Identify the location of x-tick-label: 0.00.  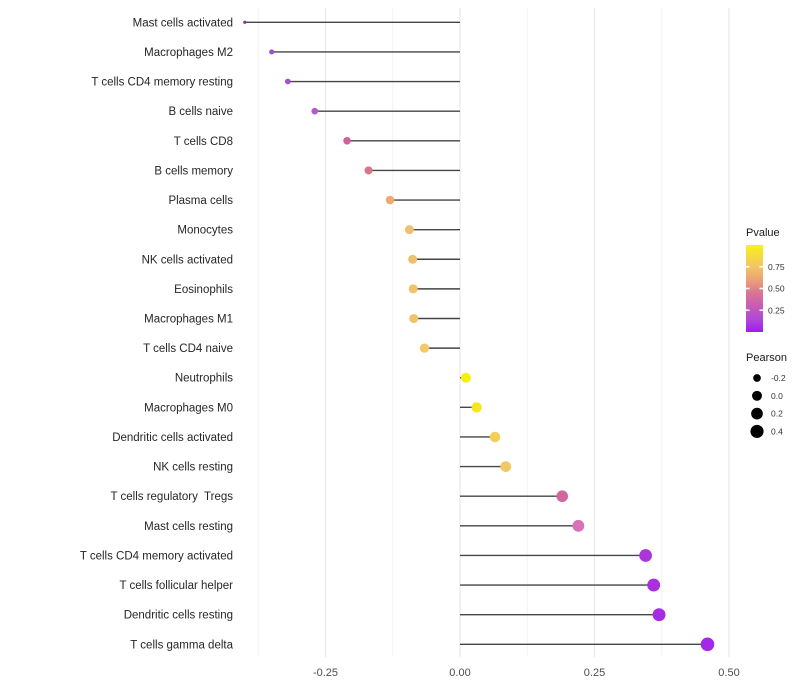
(459, 673).